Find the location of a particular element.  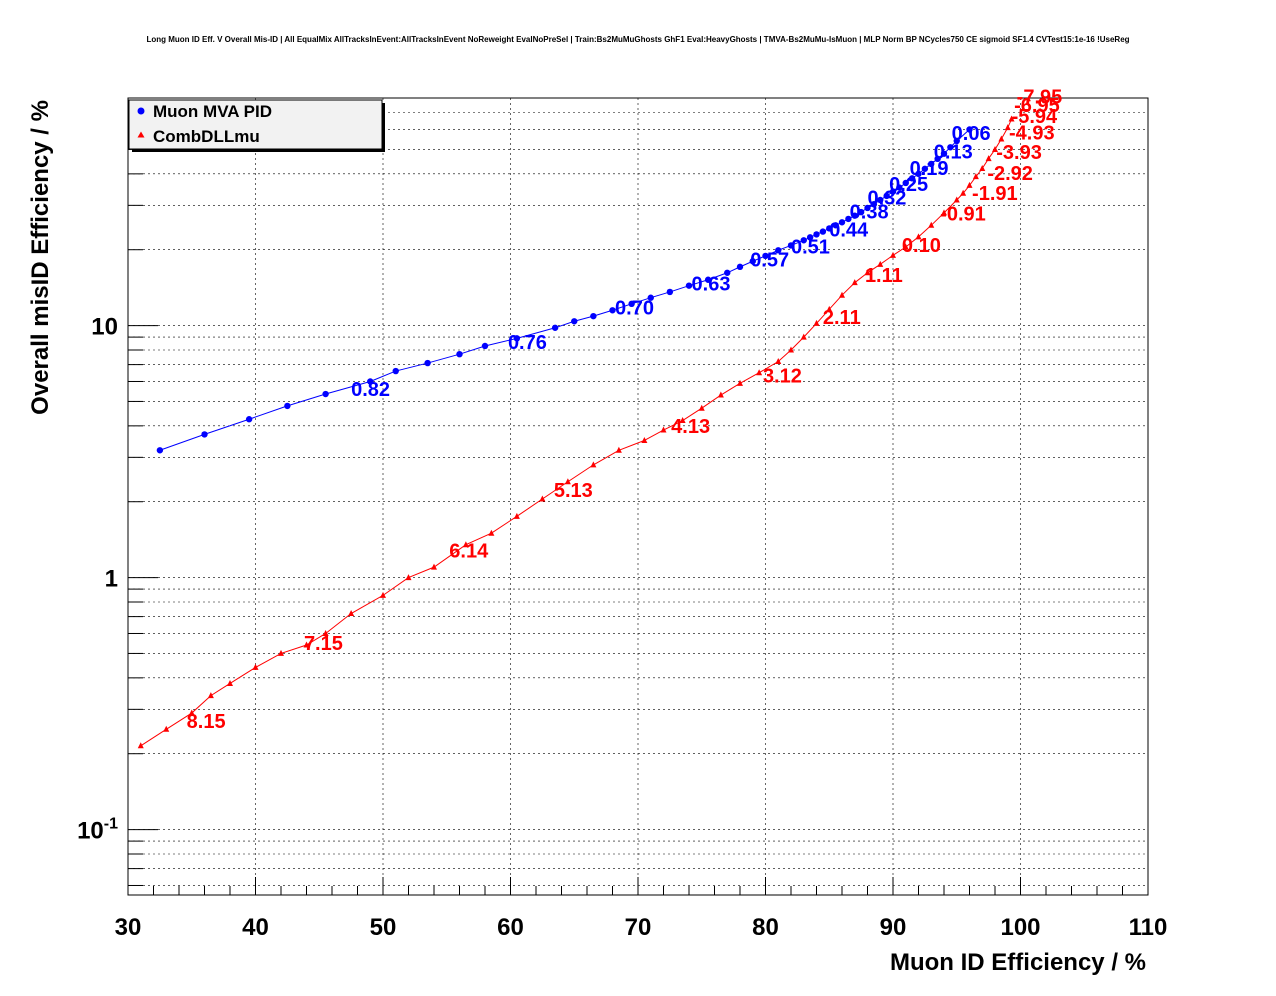

x-tick-label: 40 is located at coordinates (255, 927).